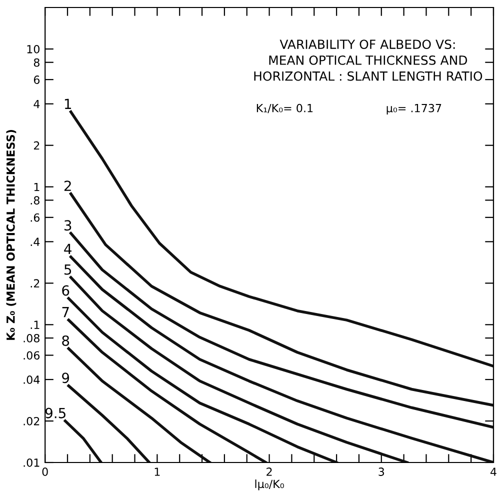 Image resolution: width=501 pixels, height=500 pixels. Describe the element at coordinates (284, 109) in the screenshot. I see `annotation: K₁/K₀= 0.1` at that location.